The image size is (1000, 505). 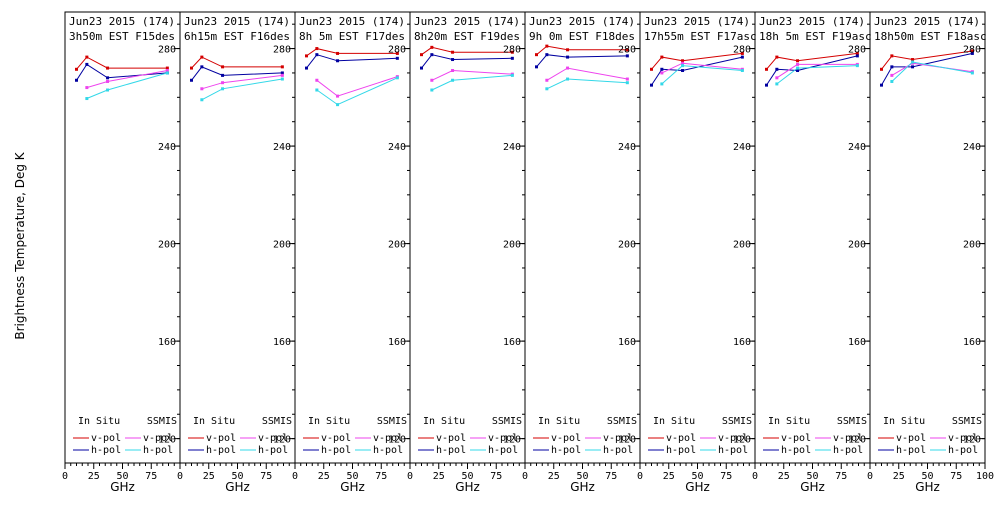 What do you see at coordinates (295, 476) in the screenshot?
I see `x-tick-label: 0` at bounding box center [295, 476].